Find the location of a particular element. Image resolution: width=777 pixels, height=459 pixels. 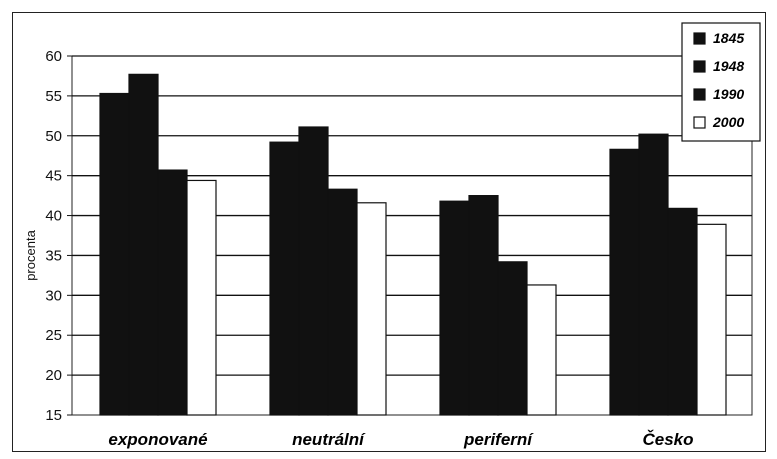

legend-label-1990: 1990 is located at coordinates (728, 94).